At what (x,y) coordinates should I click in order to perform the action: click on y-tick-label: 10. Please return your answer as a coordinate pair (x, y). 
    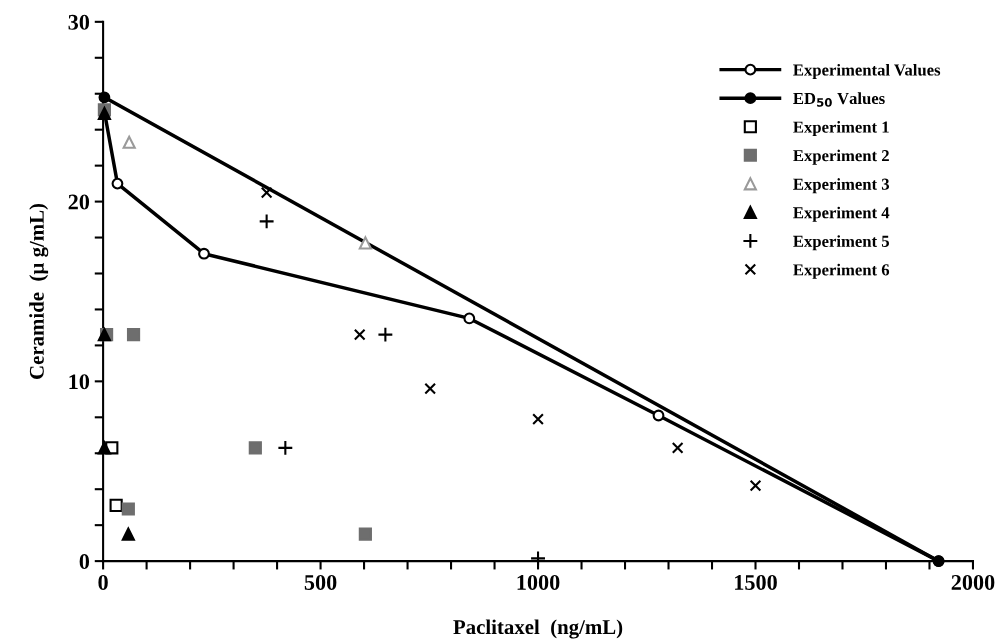
    Looking at the image, I should click on (79, 382).